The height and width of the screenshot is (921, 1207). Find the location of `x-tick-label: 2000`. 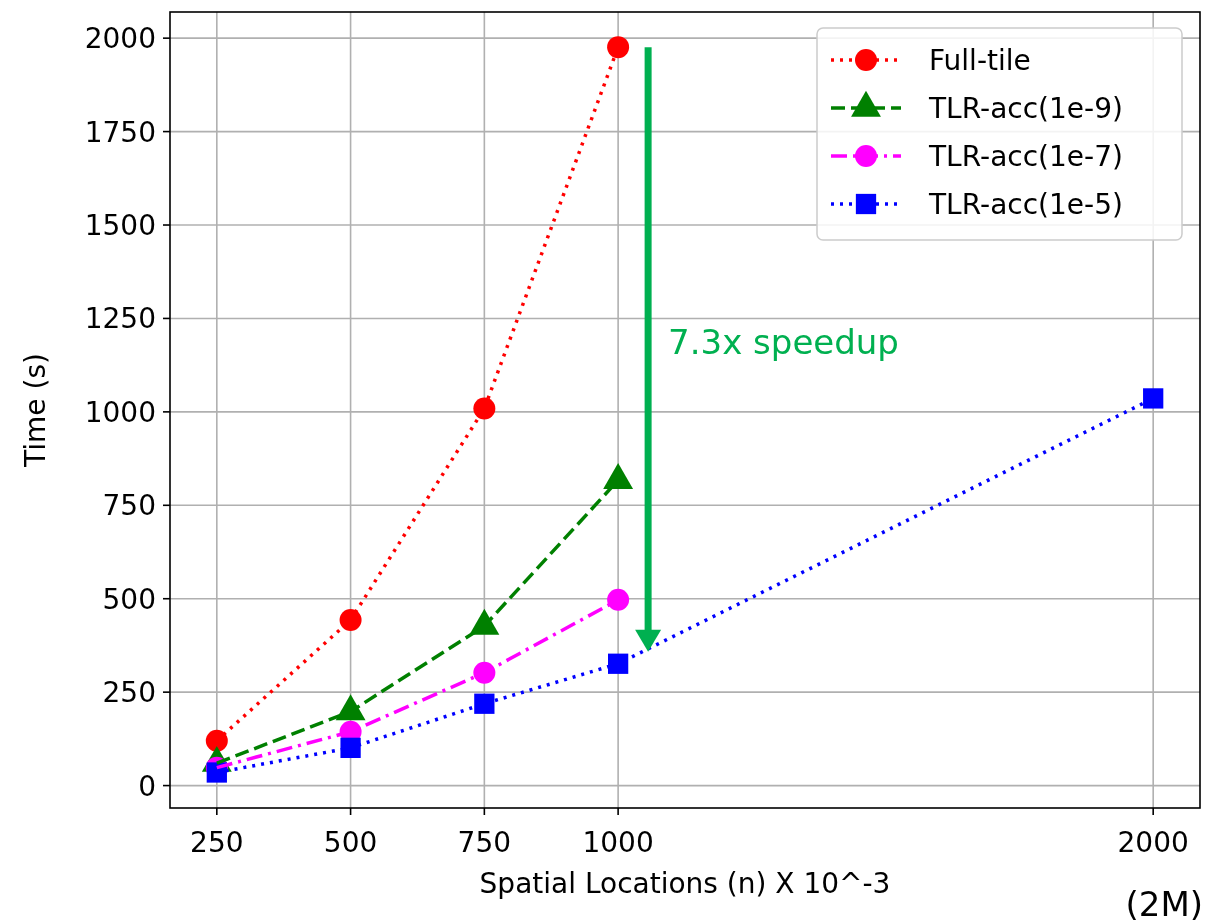

x-tick-label: 2000 is located at coordinates (1153, 842).